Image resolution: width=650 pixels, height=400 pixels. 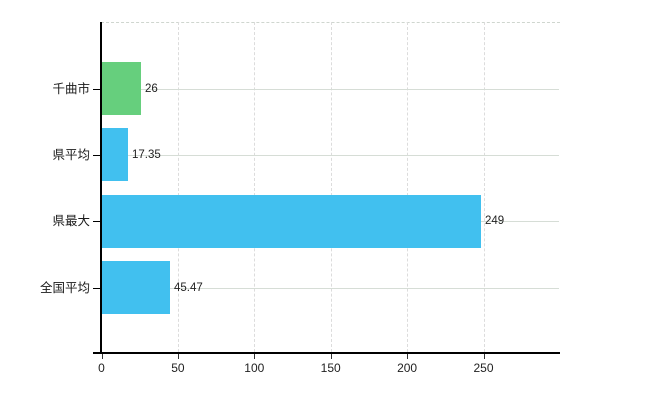 I want to click on bar-value-label: 45.47, so click(x=188, y=287).